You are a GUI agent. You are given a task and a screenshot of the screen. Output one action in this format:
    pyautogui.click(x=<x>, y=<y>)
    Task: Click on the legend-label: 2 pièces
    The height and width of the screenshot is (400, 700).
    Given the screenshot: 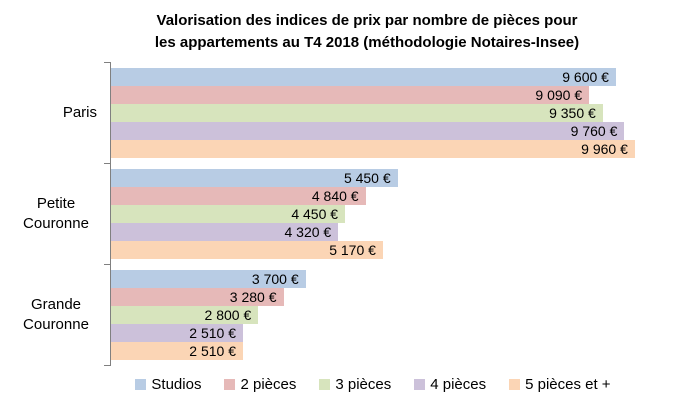 What is the action you would take?
    pyautogui.click(x=268, y=384)
    